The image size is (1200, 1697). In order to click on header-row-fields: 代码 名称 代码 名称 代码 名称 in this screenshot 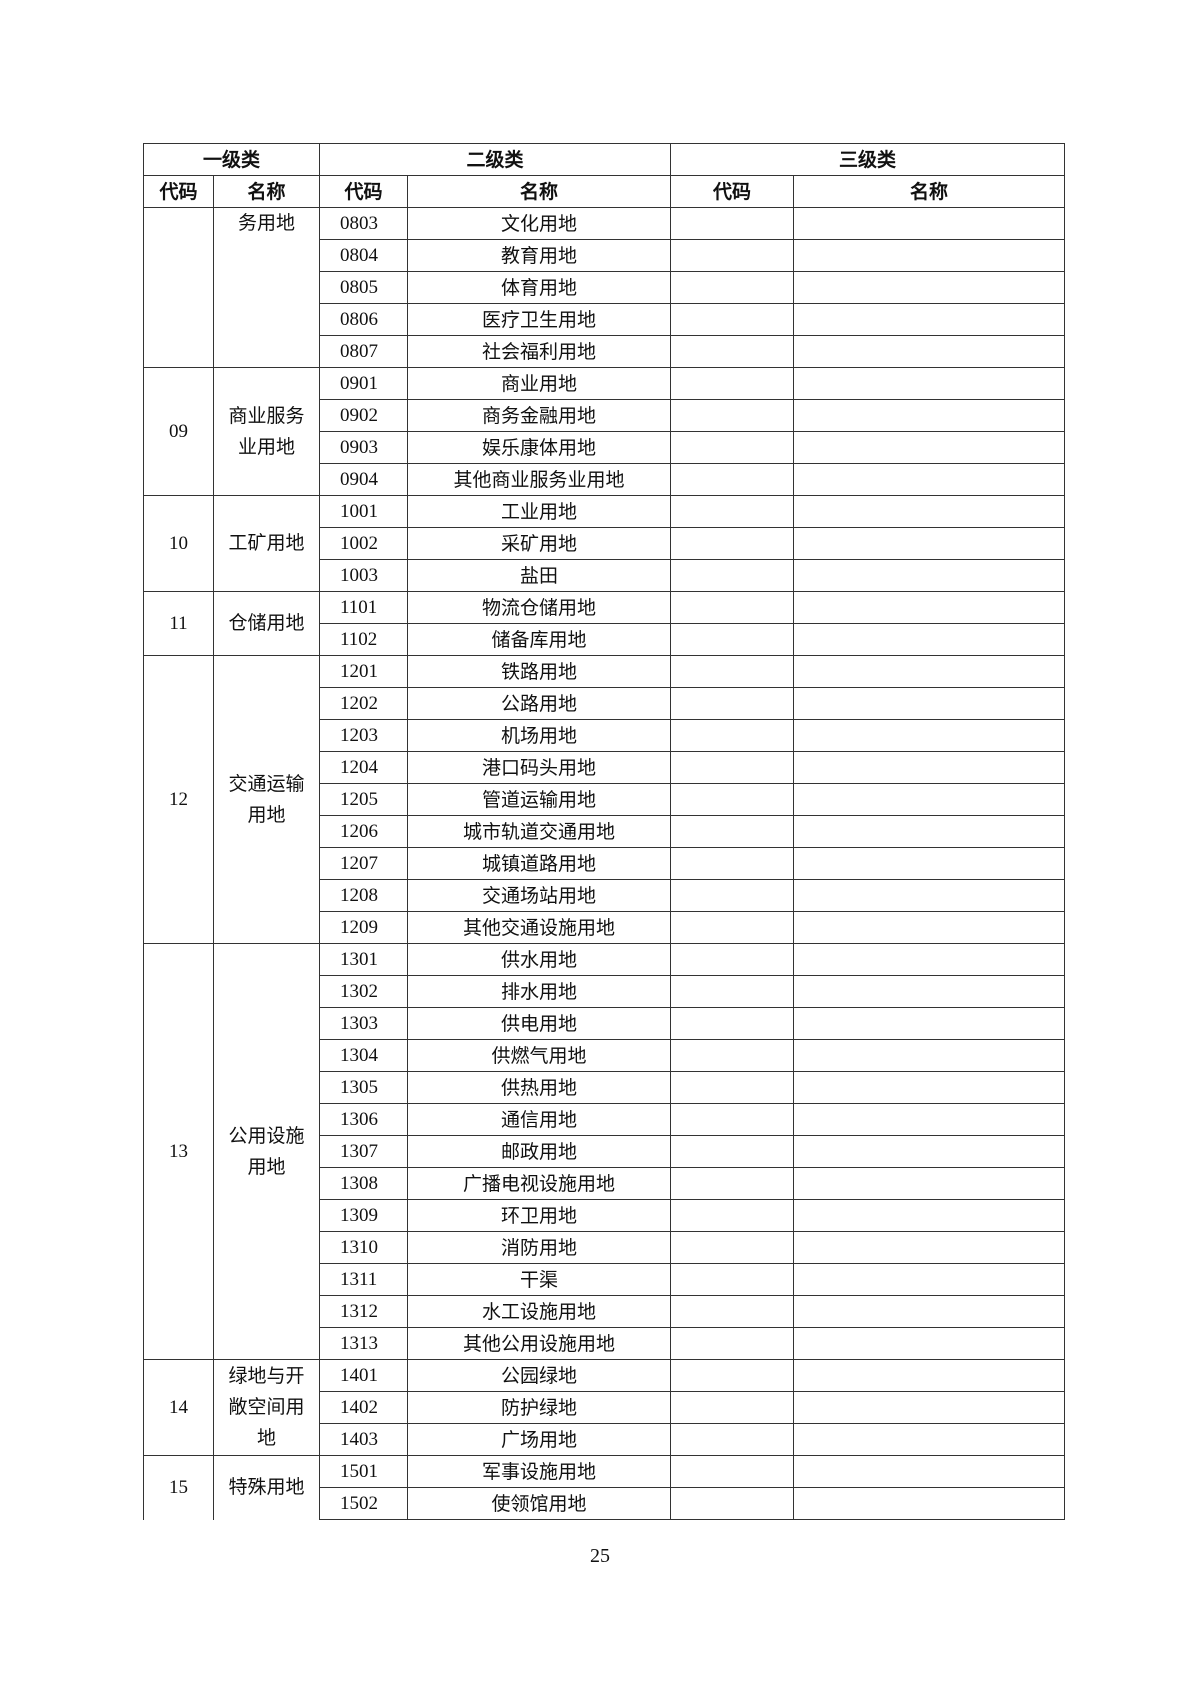, I will do `click(604, 191)`.